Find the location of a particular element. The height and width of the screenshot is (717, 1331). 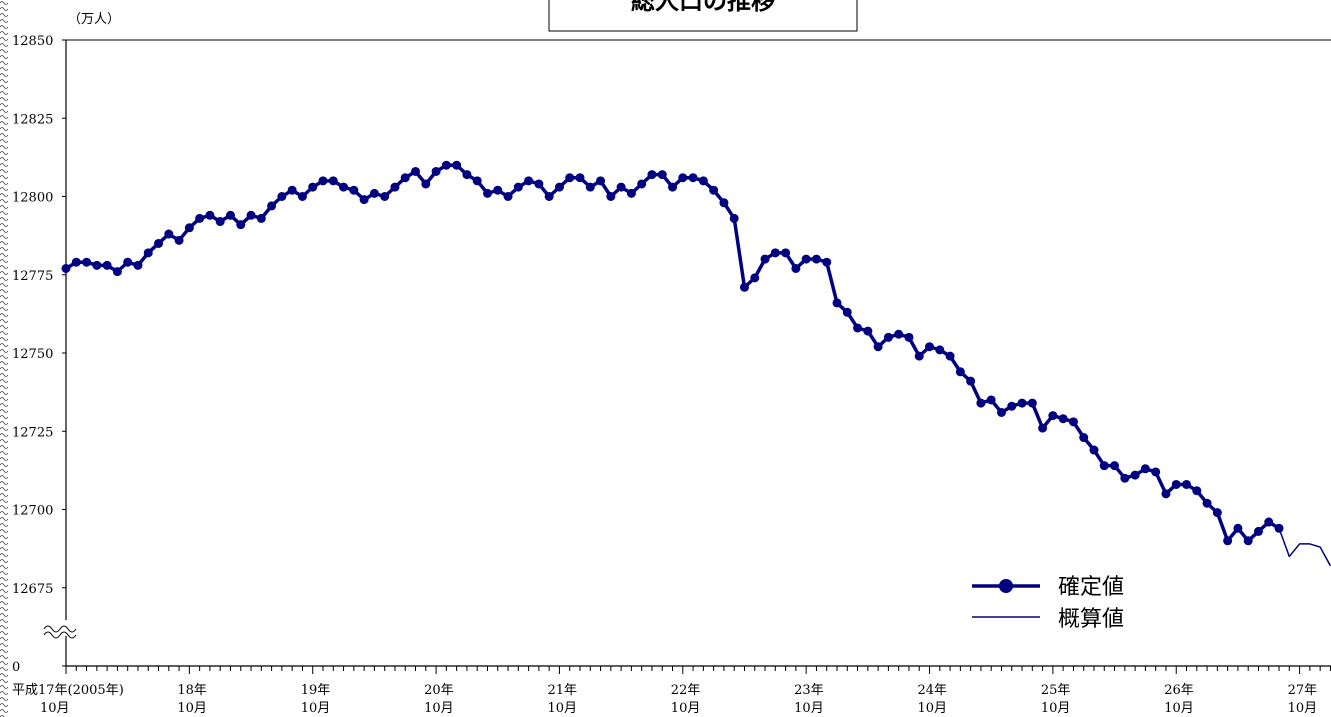

y-tick-label: 12750 is located at coordinates (32, 354).